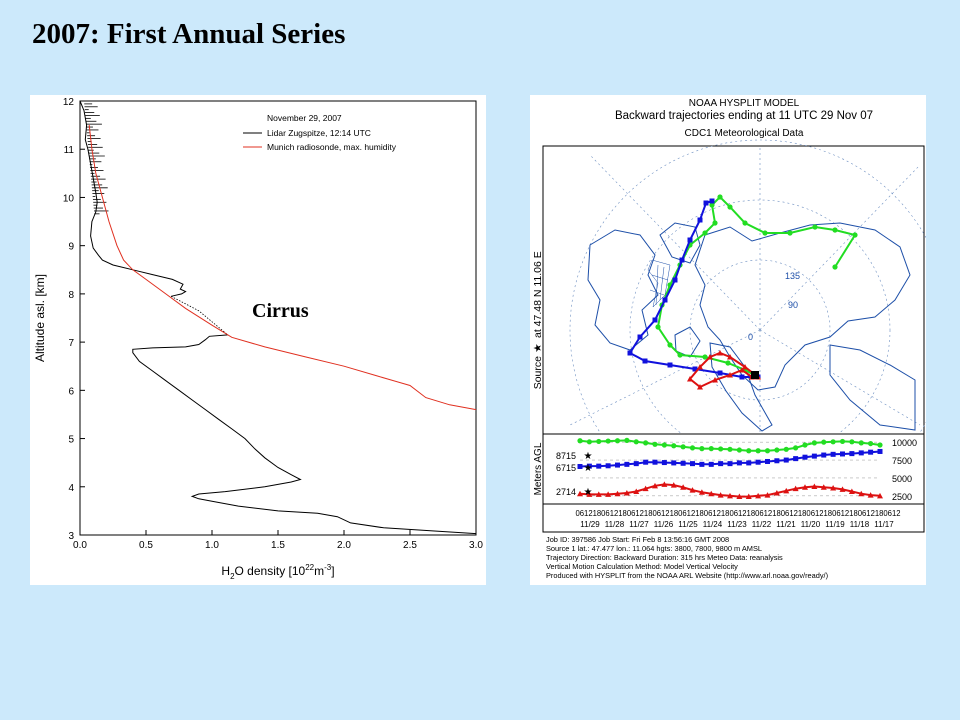 The image size is (960, 720). Describe the element at coordinates (688, 524) in the screenshot. I see `time-day-tick: 11/25` at that location.